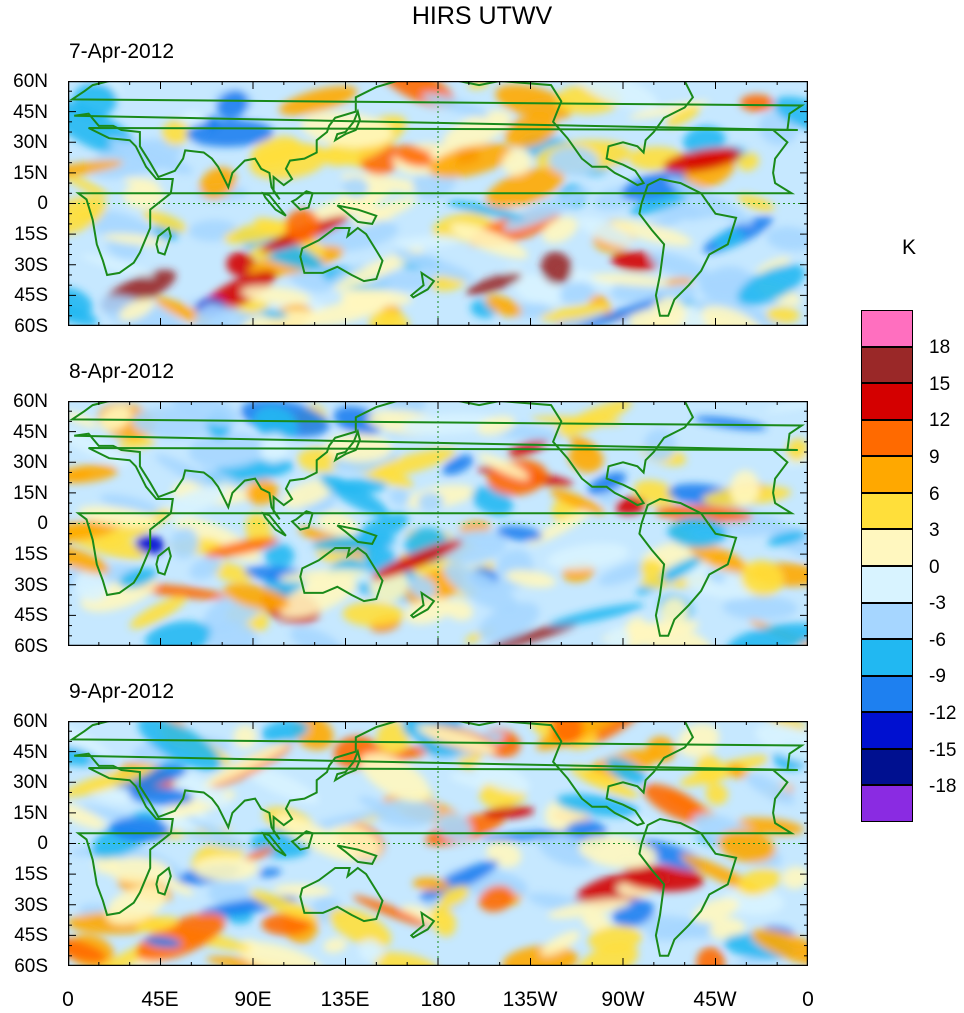  What do you see at coordinates (253, 999) in the screenshot?
I see `lon-label: 90E` at bounding box center [253, 999].